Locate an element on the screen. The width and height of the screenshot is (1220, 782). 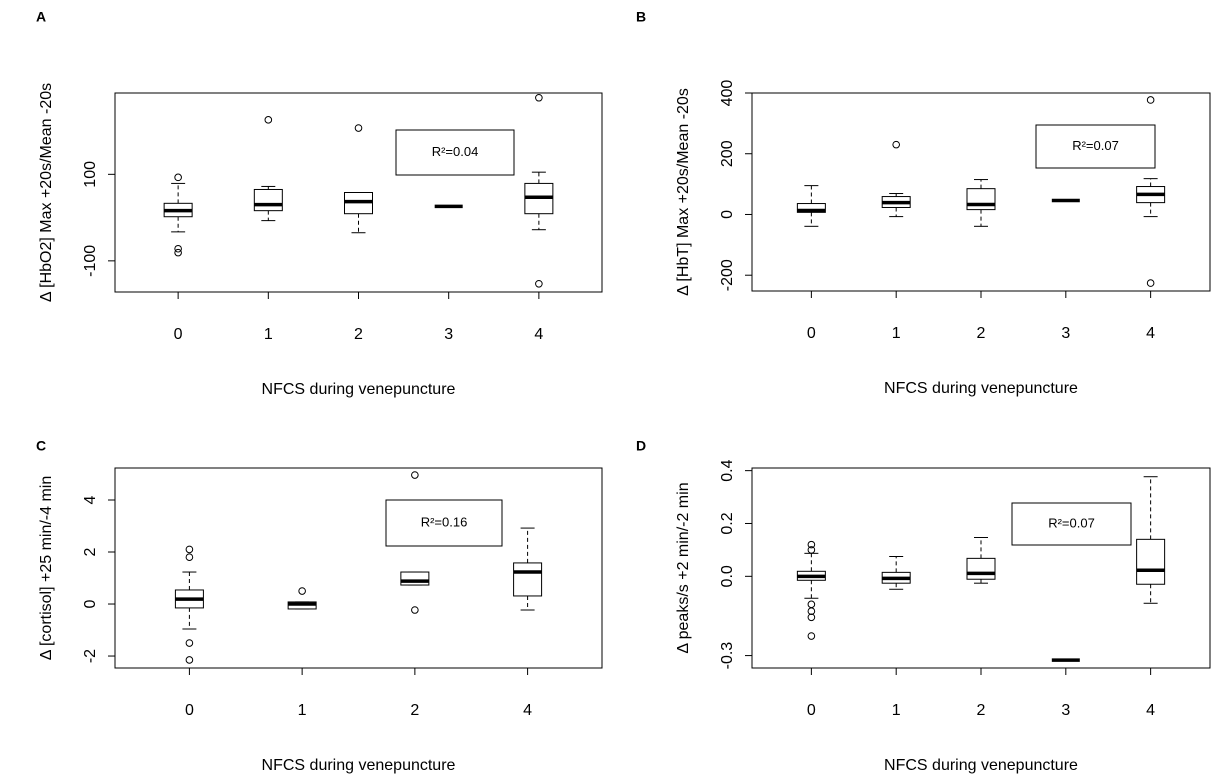
panel-letter: C is located at coordinates (41, 446).